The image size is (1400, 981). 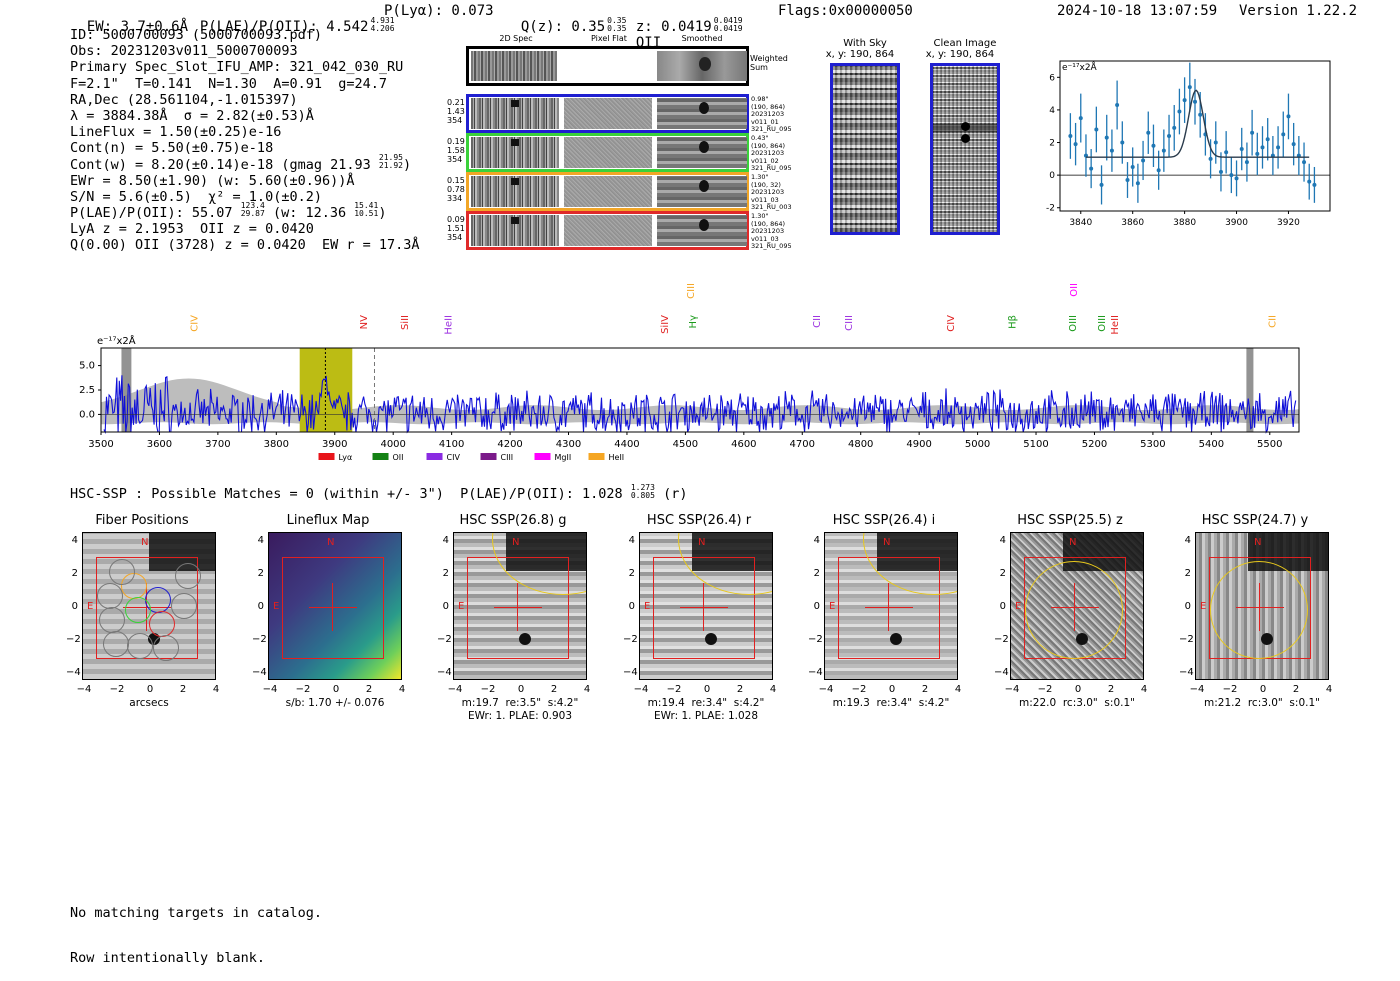 I want to click on hsc-aperture-box, so click(x=333, y=608).